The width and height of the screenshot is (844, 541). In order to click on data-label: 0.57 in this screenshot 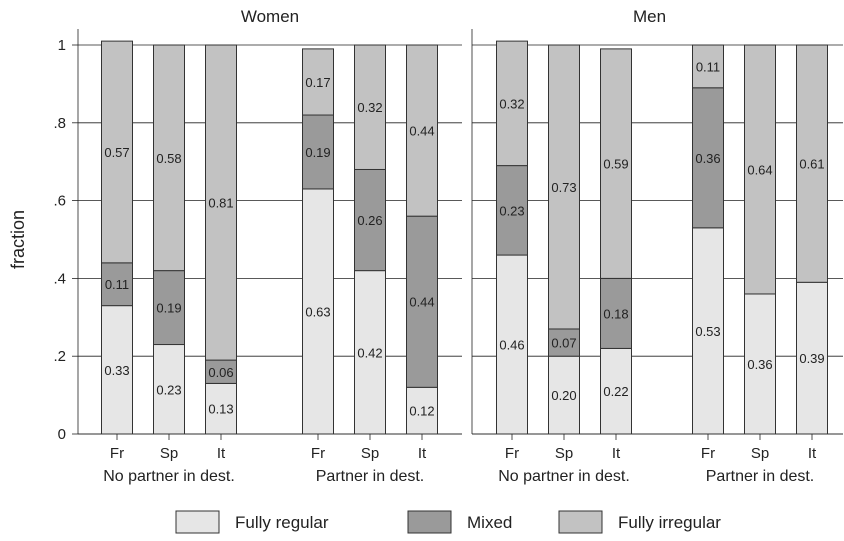, I will do `click(116, 152)`.